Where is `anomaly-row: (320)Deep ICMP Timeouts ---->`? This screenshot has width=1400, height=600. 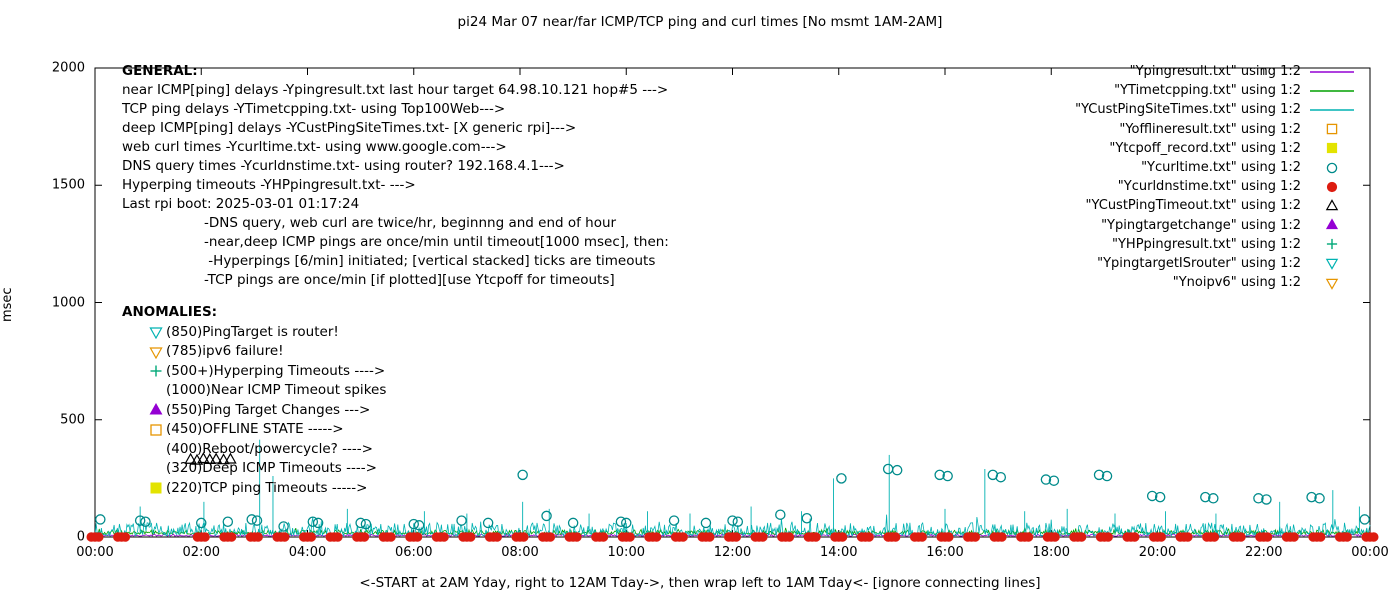 anomaly-row: (320)Deep ICMP Timeouts ----> is located at coordinates (254, 469).